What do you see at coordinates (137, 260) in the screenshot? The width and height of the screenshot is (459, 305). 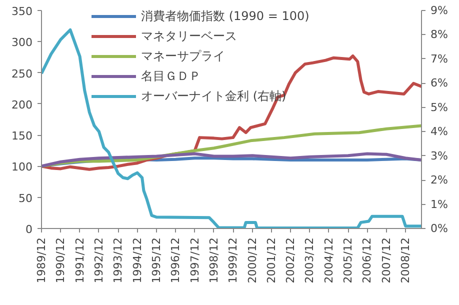 I see `x-tick-label: 1994/12` at bounding box center [137, 260].